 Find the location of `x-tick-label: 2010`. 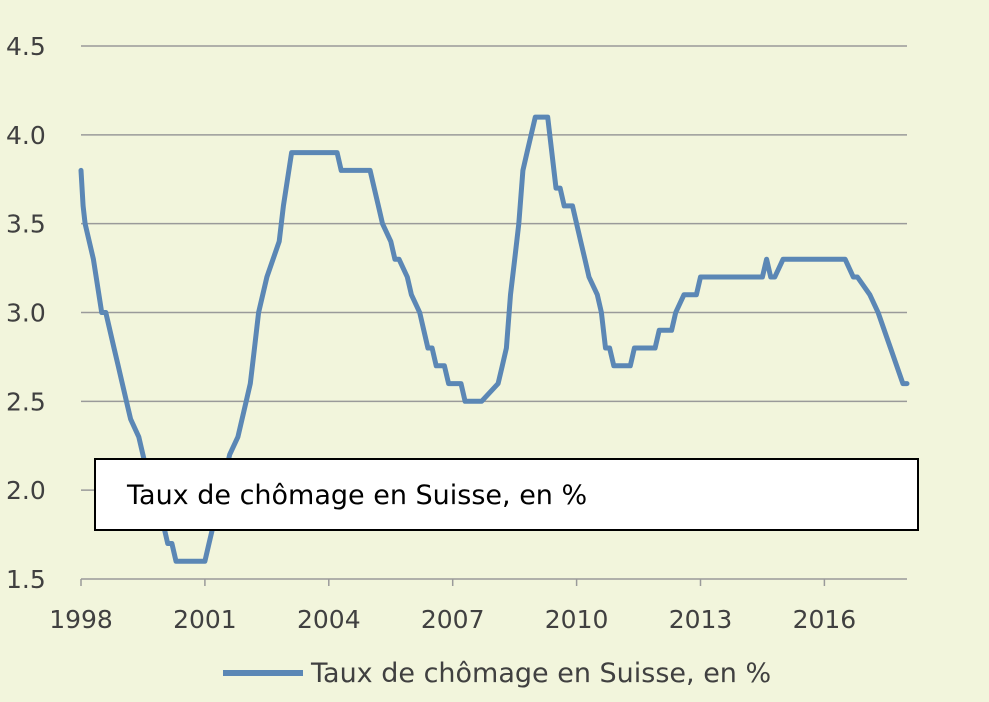

x-tick-label: 2010 is located at coordinates (577, 619).